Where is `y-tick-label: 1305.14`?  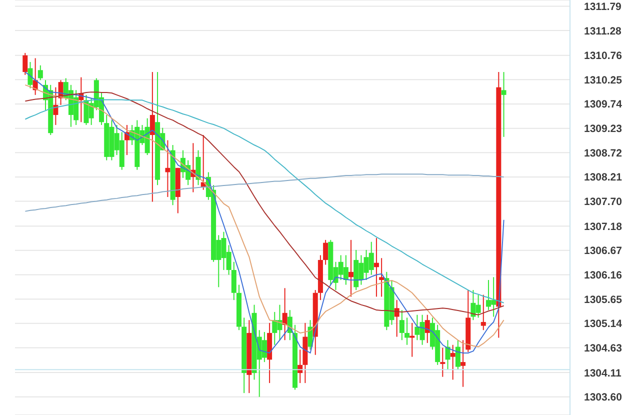 y-tick-label: 1305.14 is located at coordinates (603, 324).